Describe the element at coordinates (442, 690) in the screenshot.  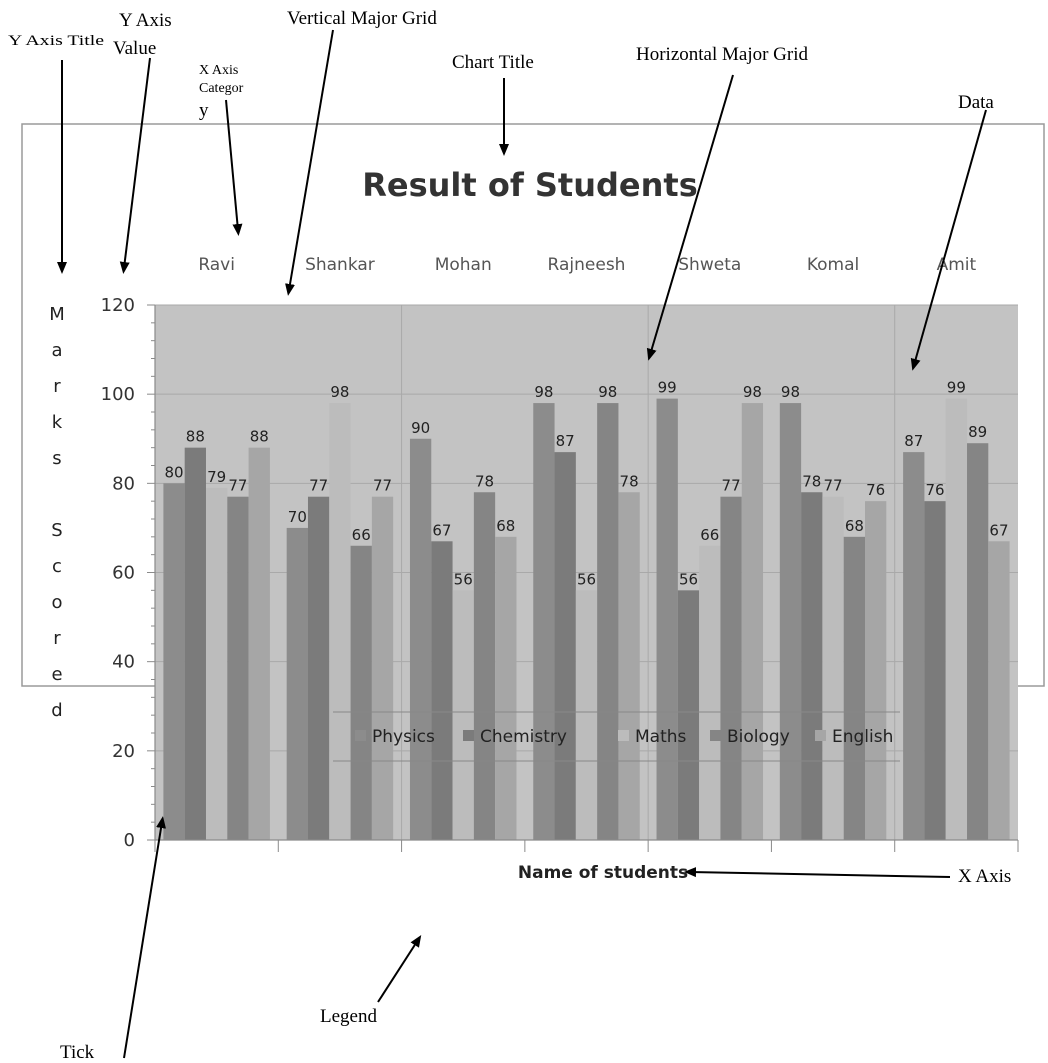
I see `bar-chemistry-mohan` at that location.